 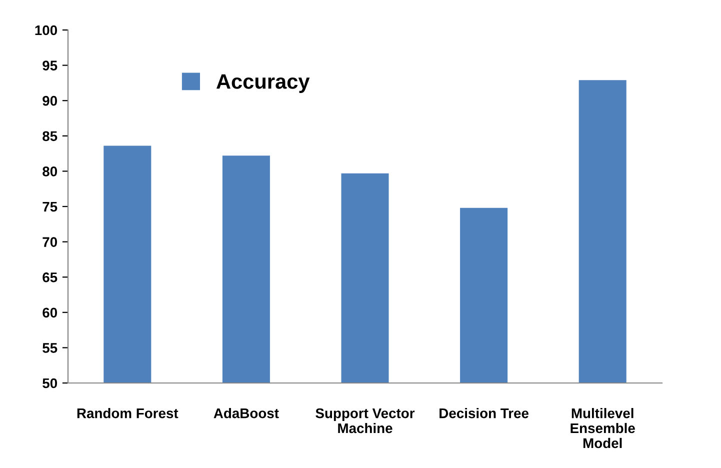 What do you see at coordinates (46, 30) in the screenshot?
I see `y-tick-label: 100` at bounding box center [46, 30].